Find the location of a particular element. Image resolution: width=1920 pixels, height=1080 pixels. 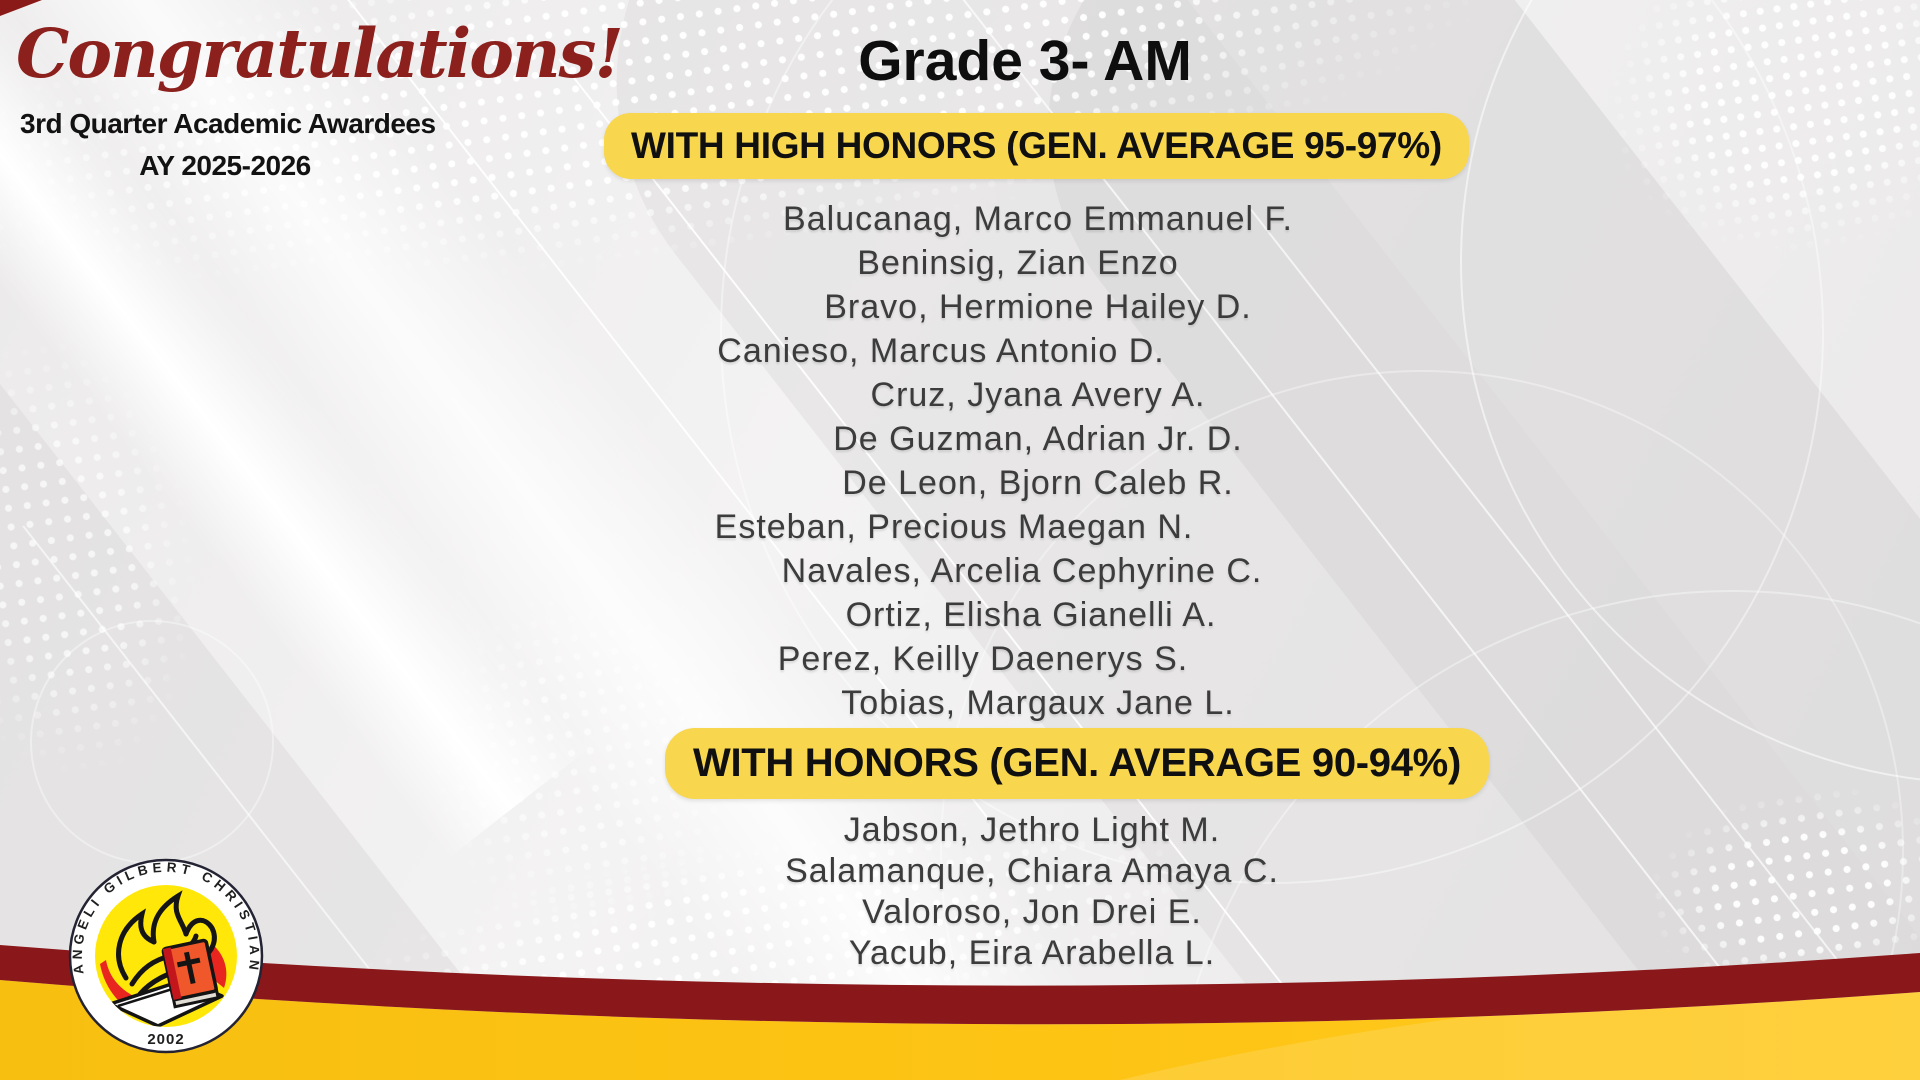

high-honors-badge: WITH HIGH HONORS (GEN. AVERAGE 95-97%) is located at coordinates (1036, 146).